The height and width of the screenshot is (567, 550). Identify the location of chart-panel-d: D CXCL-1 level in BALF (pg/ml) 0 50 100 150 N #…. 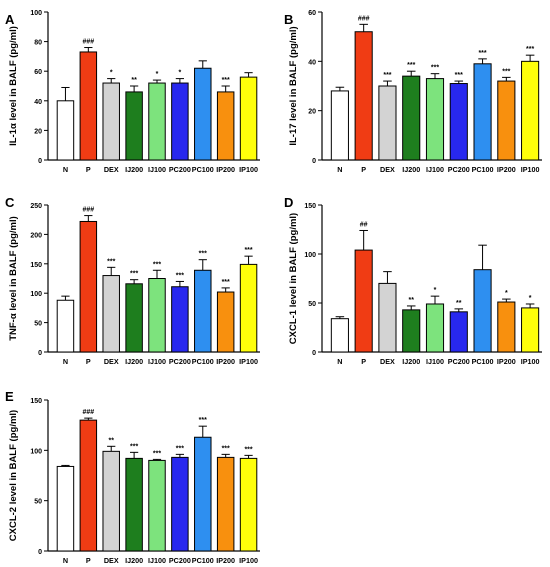
(413, 280).